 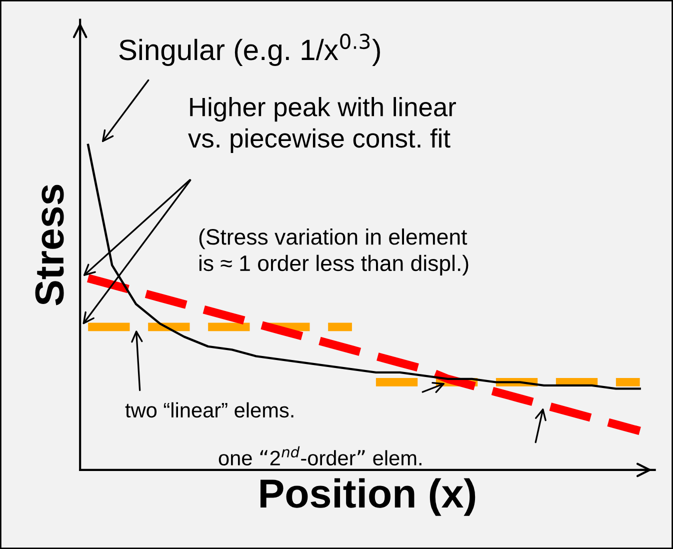 I want to click on annotation: two “linear” elems., so click(x=209, y=410).